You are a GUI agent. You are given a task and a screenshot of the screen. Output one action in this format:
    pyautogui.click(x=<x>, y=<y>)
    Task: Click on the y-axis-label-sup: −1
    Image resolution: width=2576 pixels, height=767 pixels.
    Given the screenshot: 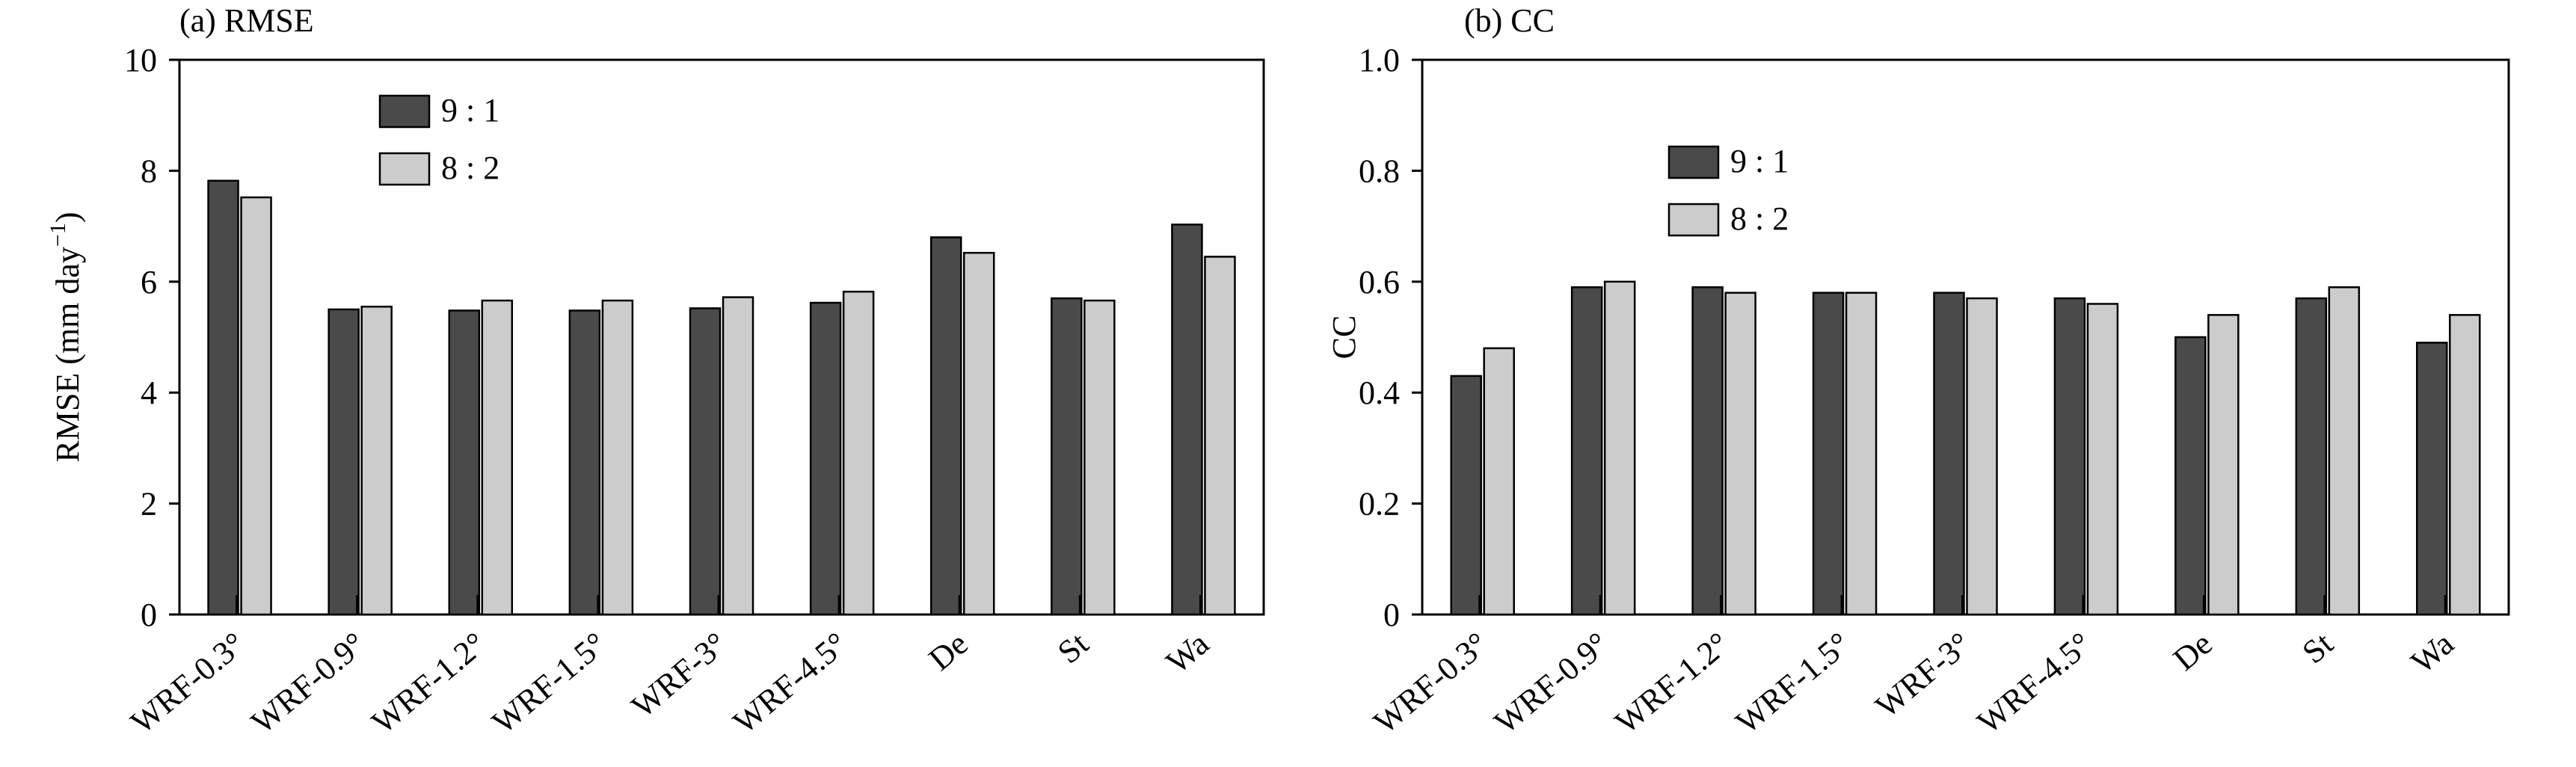 What is the action you would take?
    pyautogui.click(x=58, y=235)
    